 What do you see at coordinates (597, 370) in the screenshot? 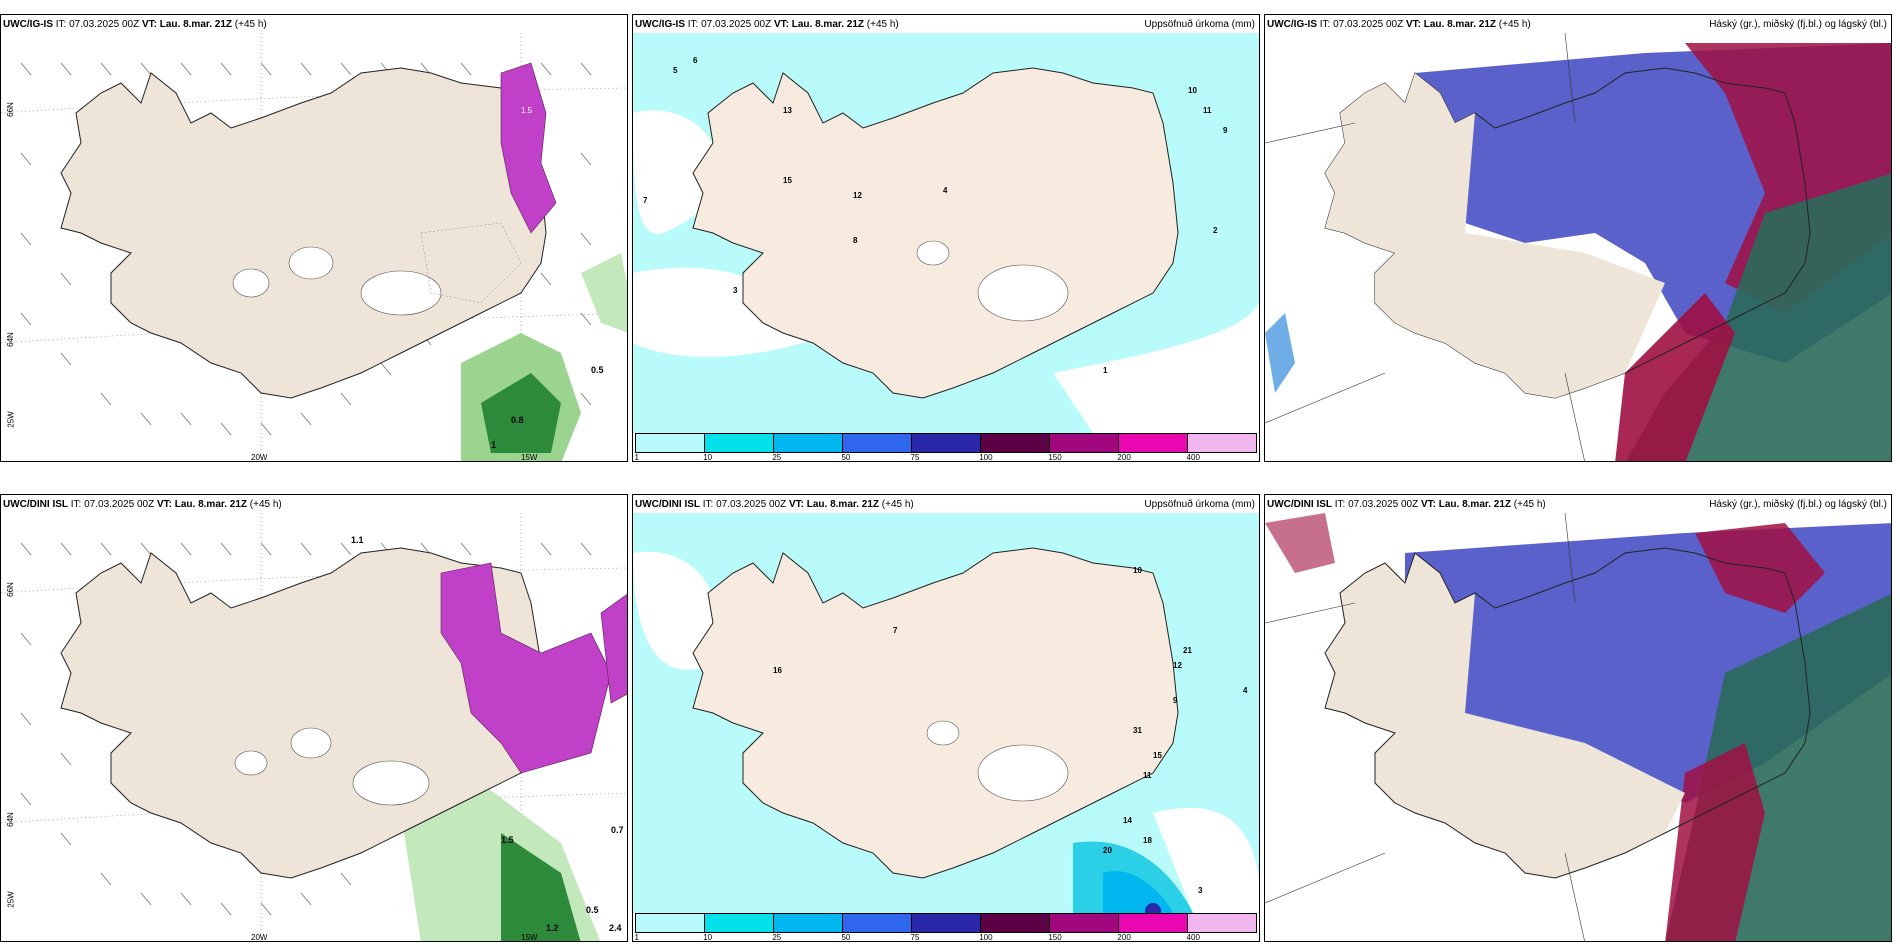
I see `contour-label: 0.5` at bounding box center [597, 370].